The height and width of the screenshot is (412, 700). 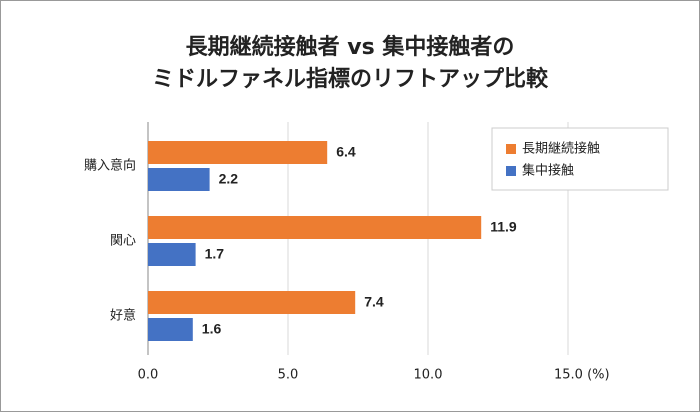 What do you see at coordinates (582, 375) in the screenshot?
I see `x-tick-label: 15.0 (%)` at bounding box center [582, 375].